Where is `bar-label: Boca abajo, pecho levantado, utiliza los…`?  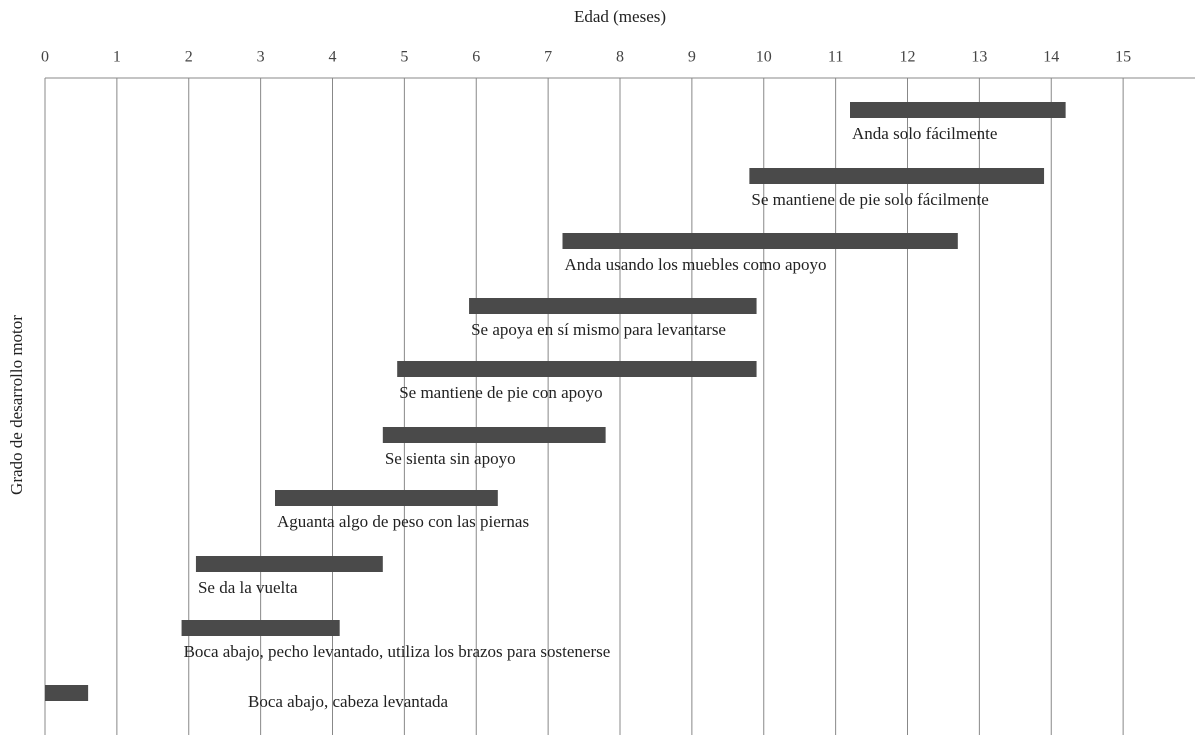 bar-label: Boca abajo, pecho levantado, utiliza los… is located at coordinates (397, 651).